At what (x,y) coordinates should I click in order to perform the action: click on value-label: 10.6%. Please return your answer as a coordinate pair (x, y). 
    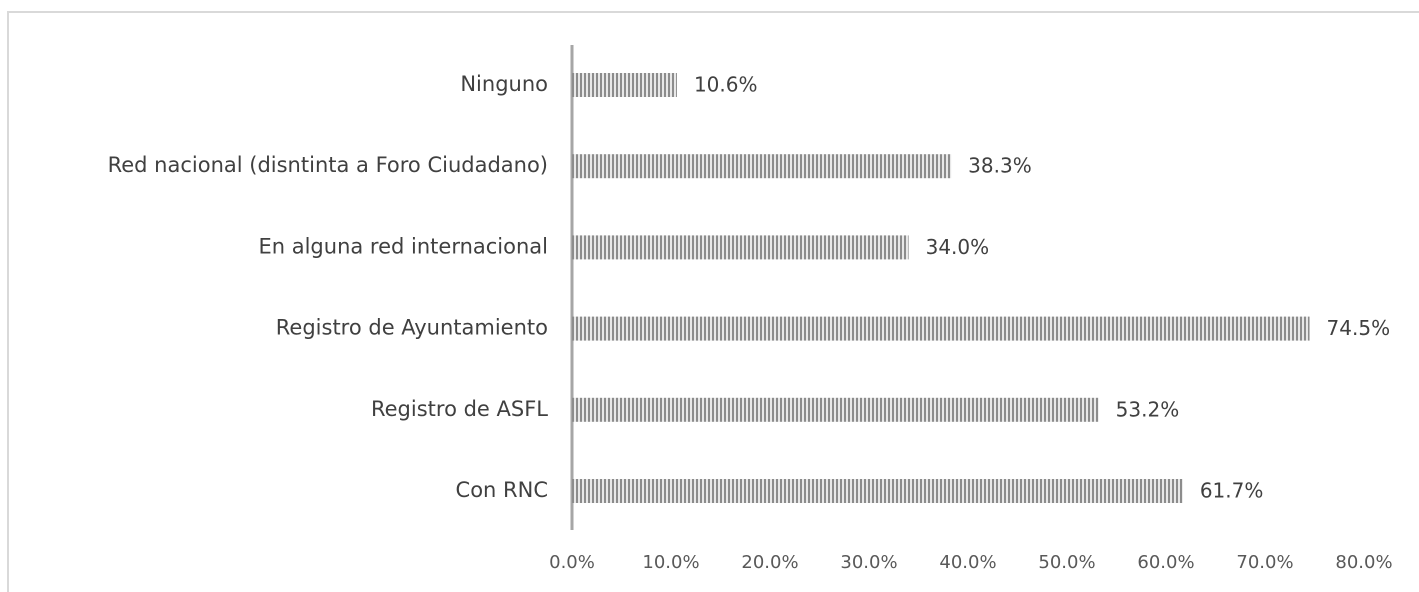
    Looking at the image, I should click on (726, 85).